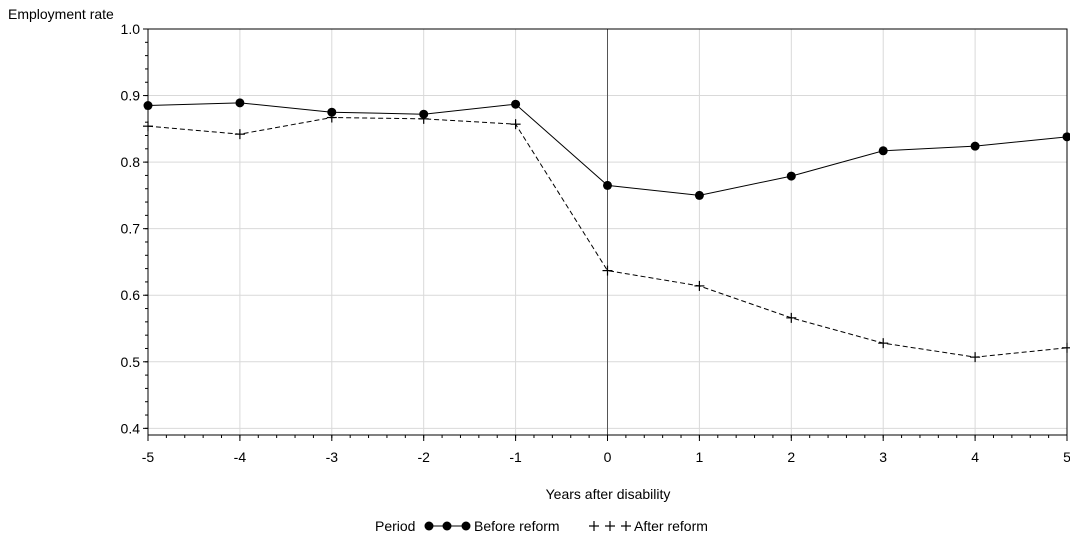 The height and width of the screenshot is (541, 1070). I want to click on y-tick-label: 0.8, so click(131, 162).